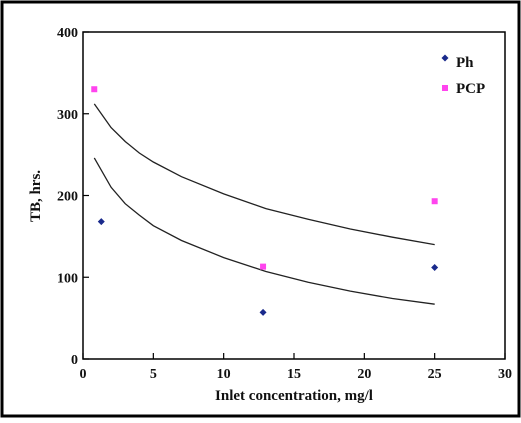 This screenshot has height=423, width=521. I want to click on y-tick-label: 300, so click(67, 115).